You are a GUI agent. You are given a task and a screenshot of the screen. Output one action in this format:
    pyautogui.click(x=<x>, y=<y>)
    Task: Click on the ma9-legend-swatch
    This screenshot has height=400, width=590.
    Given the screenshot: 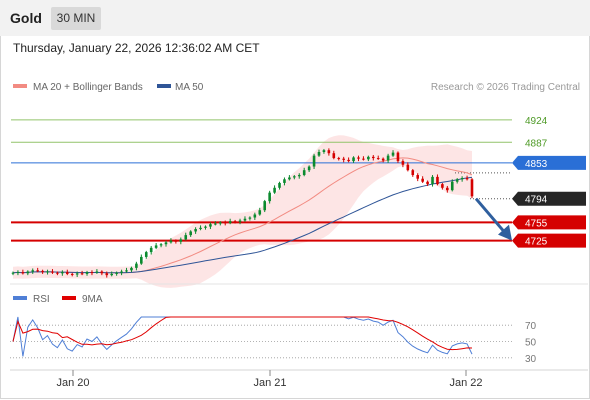 What is the action you would take?
    pyautogui.click(x=69, y=298)
    